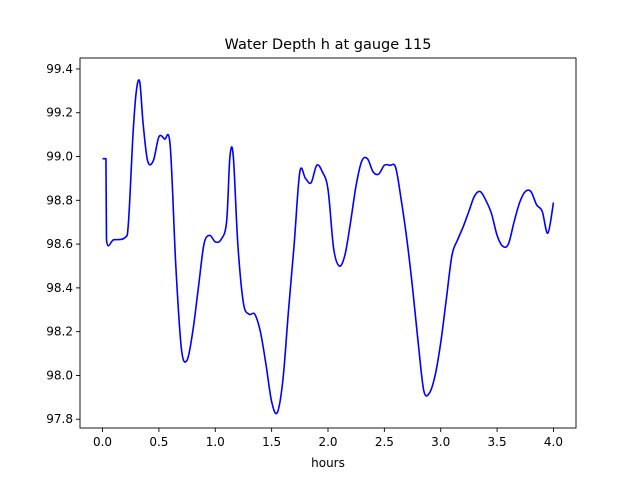  What do you see at coordinates (59, 332) in the screenshot?
I see `y-tick-label: 98.2` at bounding box center [59, 332].